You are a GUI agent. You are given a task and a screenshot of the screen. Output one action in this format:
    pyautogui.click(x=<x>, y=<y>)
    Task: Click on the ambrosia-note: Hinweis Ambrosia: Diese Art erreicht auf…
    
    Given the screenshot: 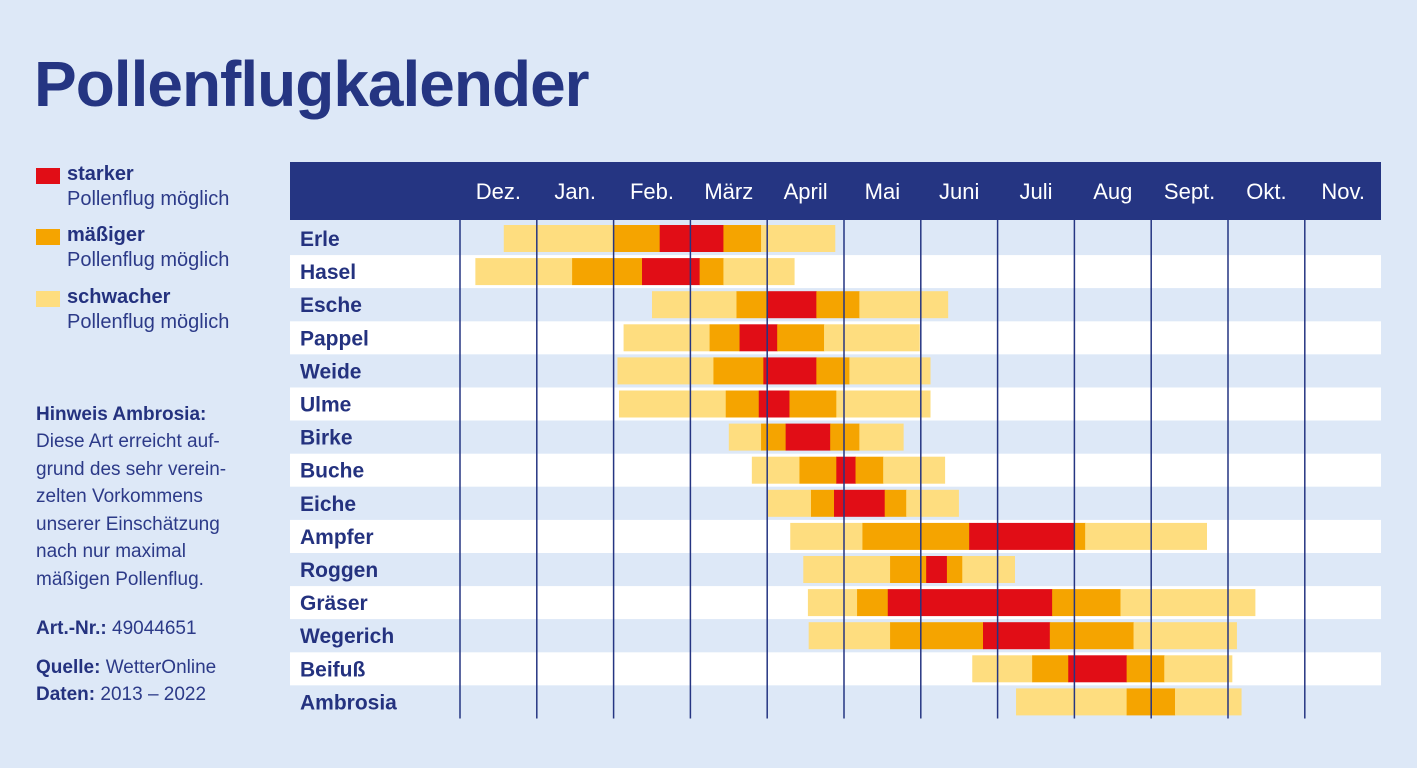 What is the action you would take?
    pyautogui.click(x=156, y=497)
    